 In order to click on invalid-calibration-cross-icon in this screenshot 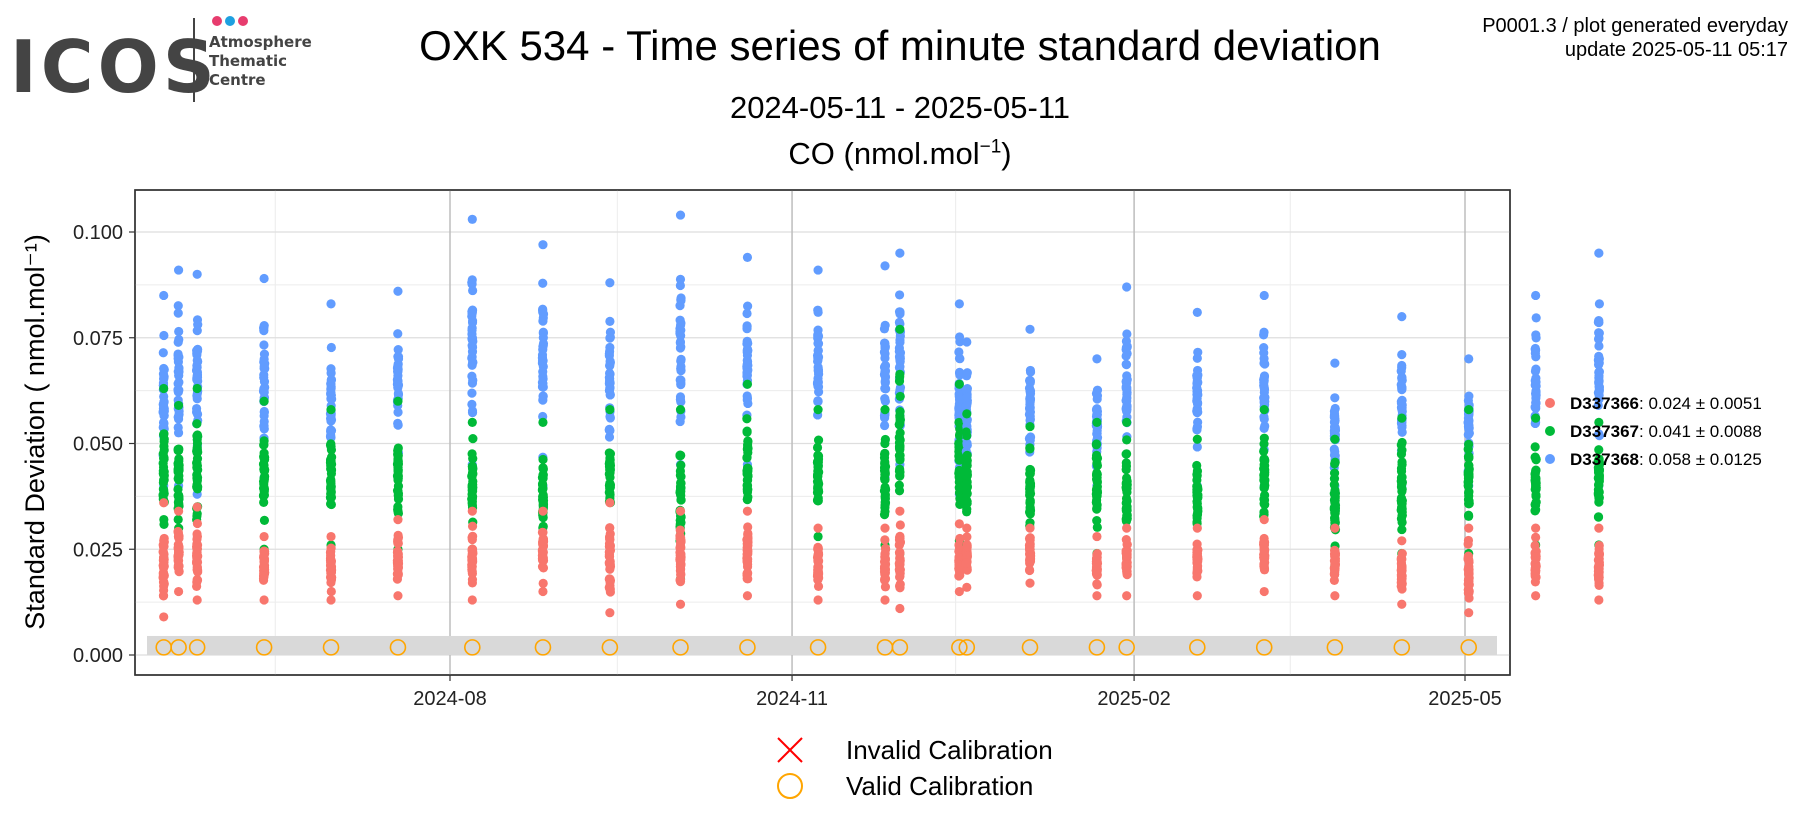, I will do `click(790, 750)`.